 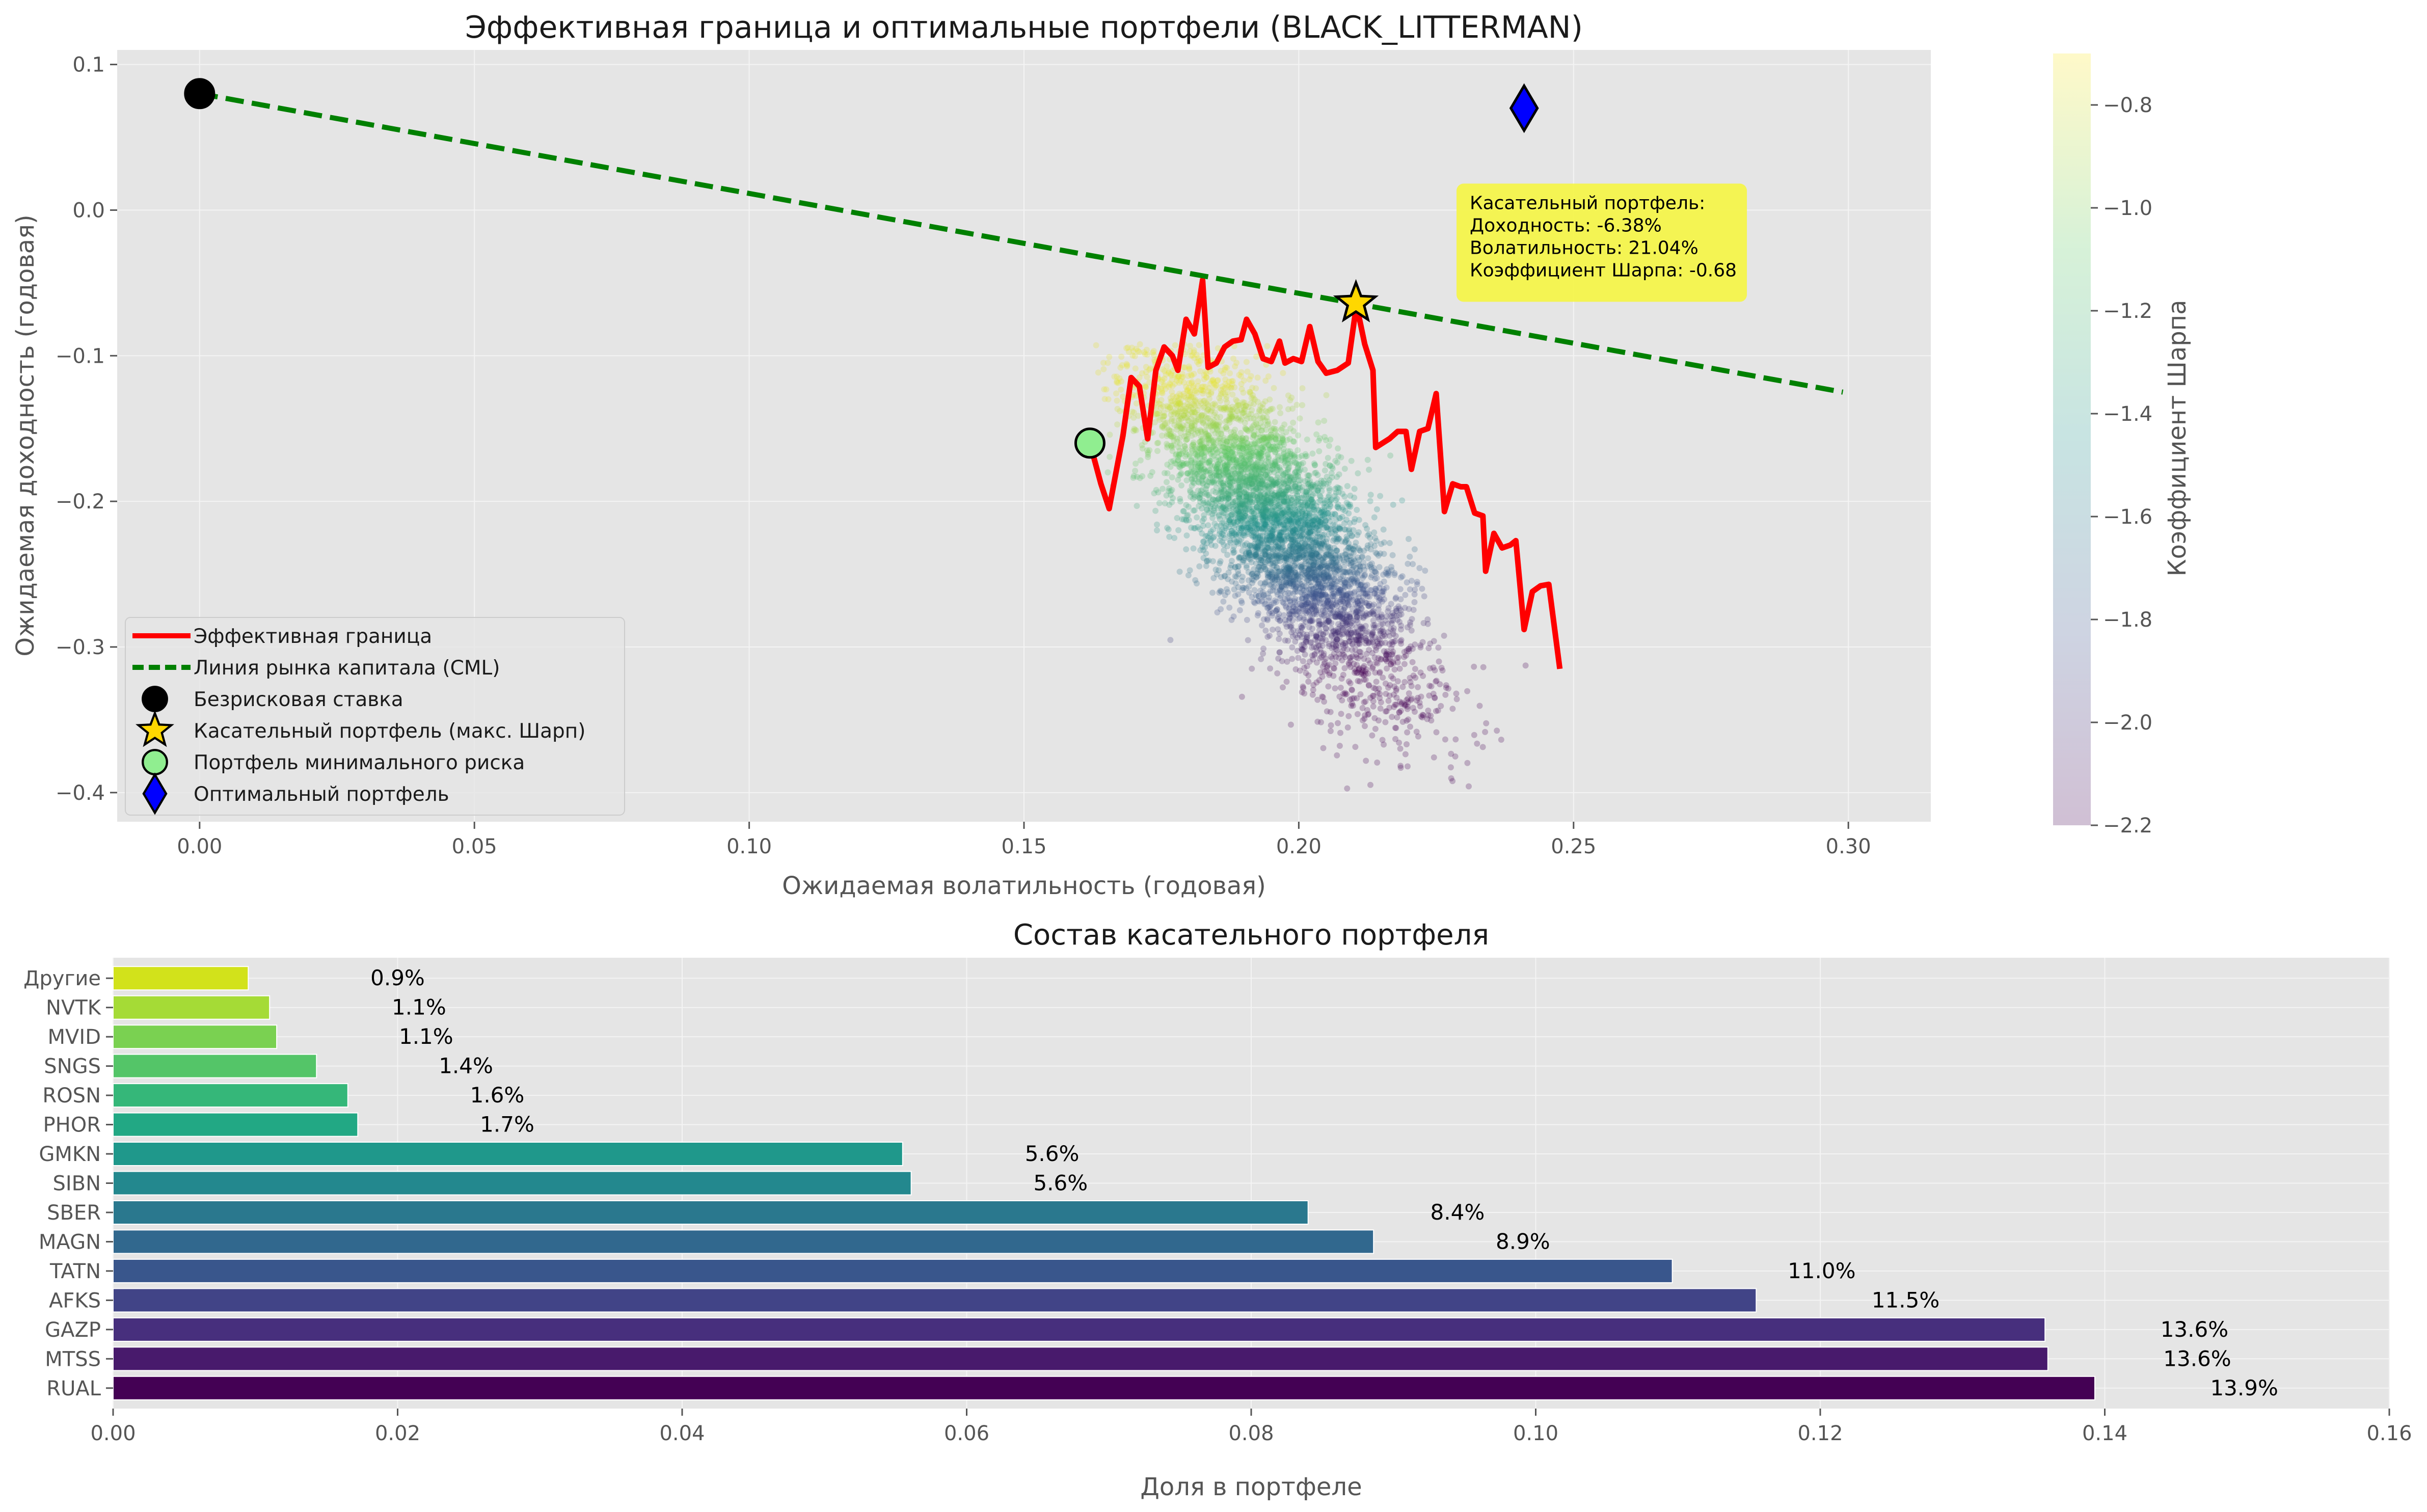 What do you see at coordinates (25, 435) in the screenshot?
I see `frontier-y-axis-label: Ожидаемая доходность (годовая)` at bounding box center [25, 435].